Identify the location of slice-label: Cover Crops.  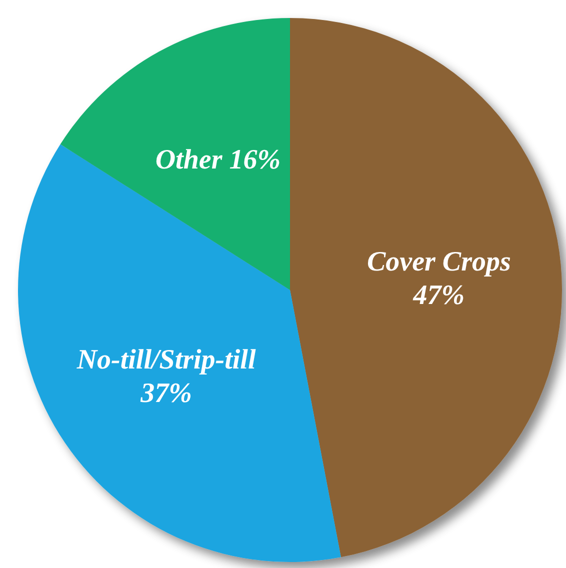
(438, 262).